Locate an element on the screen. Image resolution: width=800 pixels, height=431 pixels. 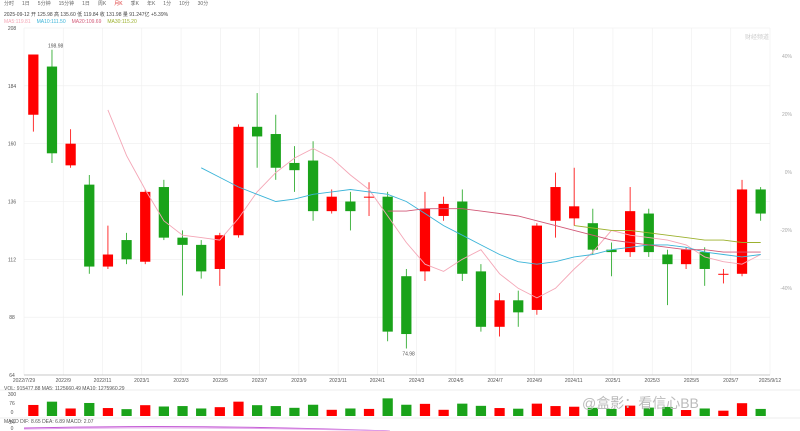
x-tick-label: 2025/7 is located at coordinates (731, 381).